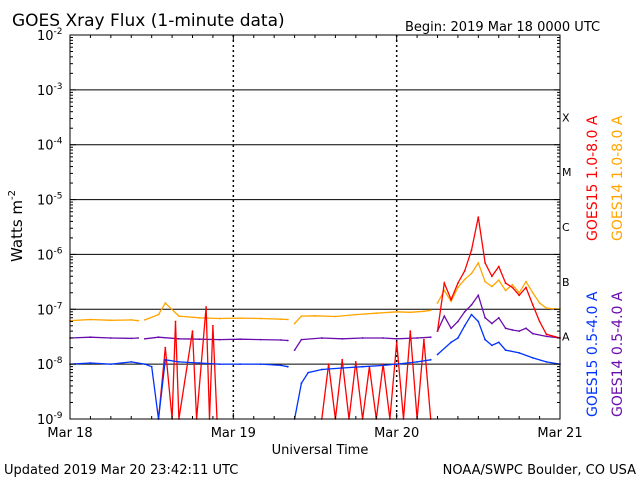 The width and height of the screenshot is (640, 480). What do you see at coordinates (50, 35) in the screenshot?
I see `y-tick-label: 10⁻²` at bounding box center [50, 35].